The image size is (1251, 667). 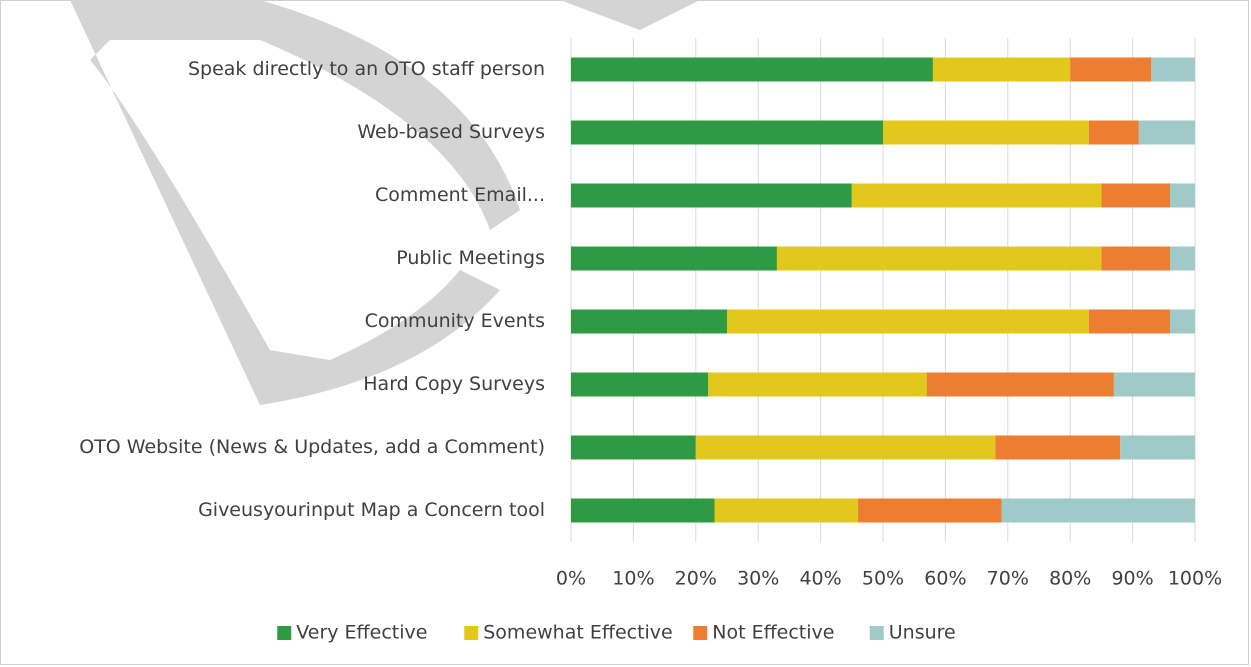 I want to click on x-tick-label: 80%, so click(x=1070, y=579).